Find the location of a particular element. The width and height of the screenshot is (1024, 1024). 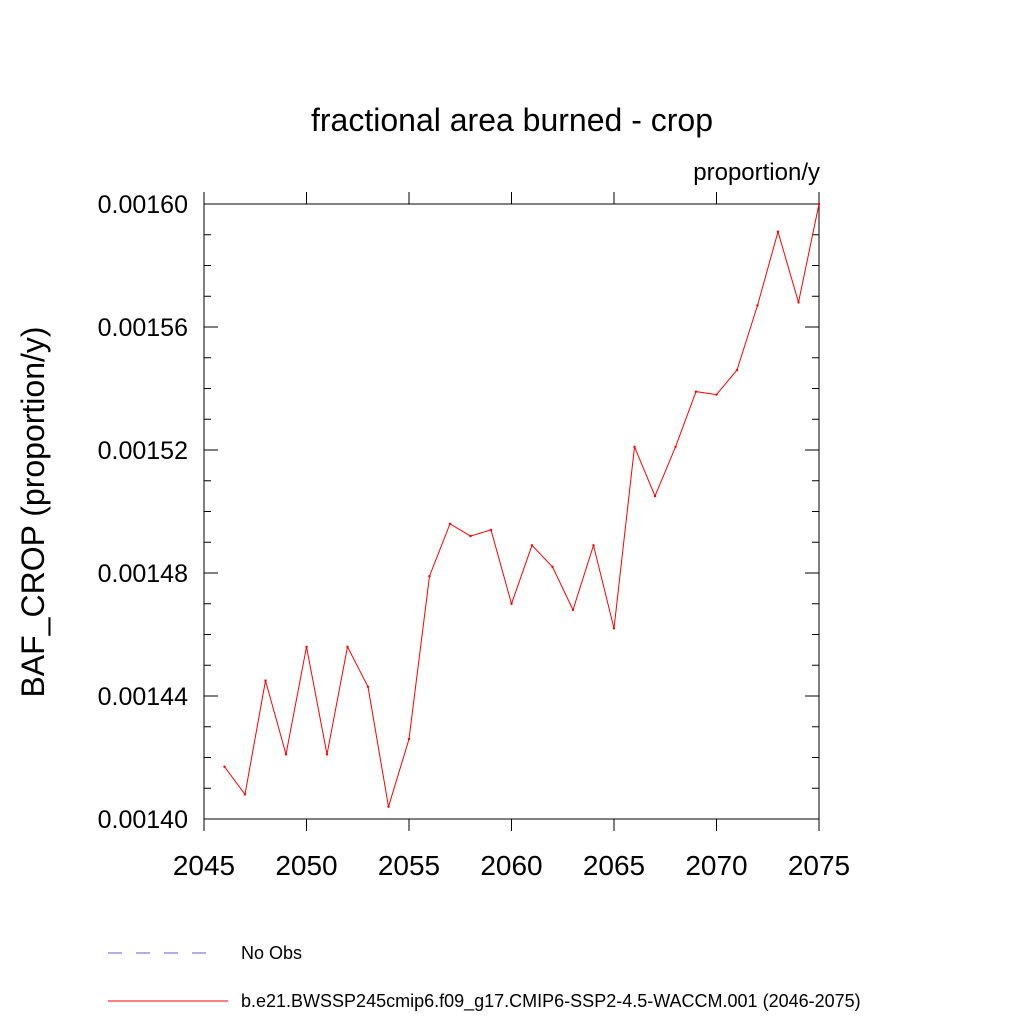

y-tick-label: 0.00152 is located at coordinates (143, 451).